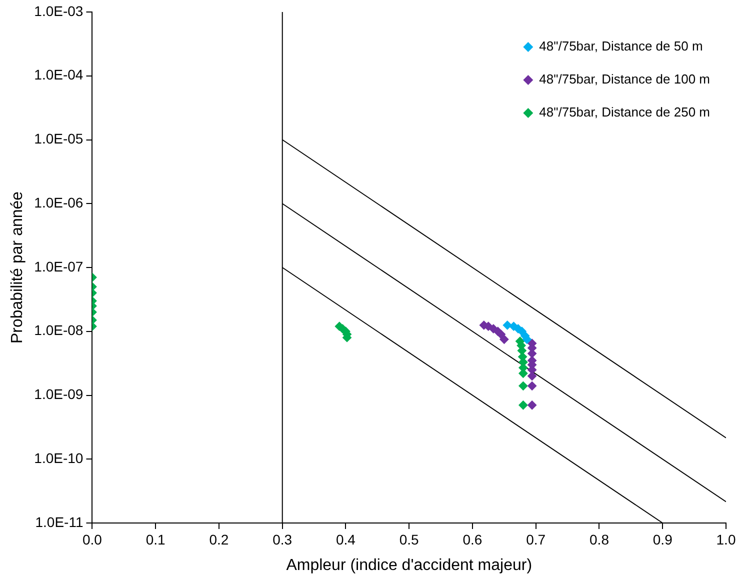 Image resolution: width=740 pixels, height=583 pixels. I want to click on legend-label: 48"/75bar, Distance de 250 m, so click(624, 112).